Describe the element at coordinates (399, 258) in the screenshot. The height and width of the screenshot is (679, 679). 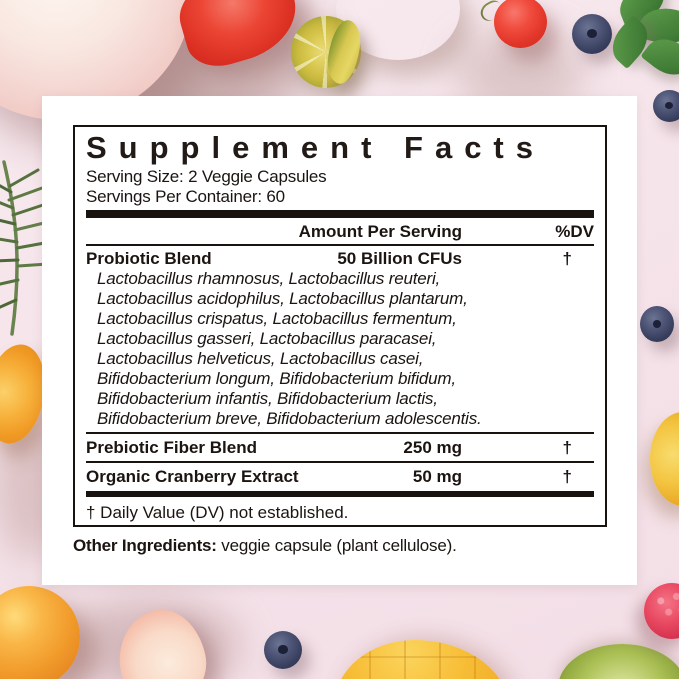
I see `ingredient-amount: 50 Billion CFUs` at that location.